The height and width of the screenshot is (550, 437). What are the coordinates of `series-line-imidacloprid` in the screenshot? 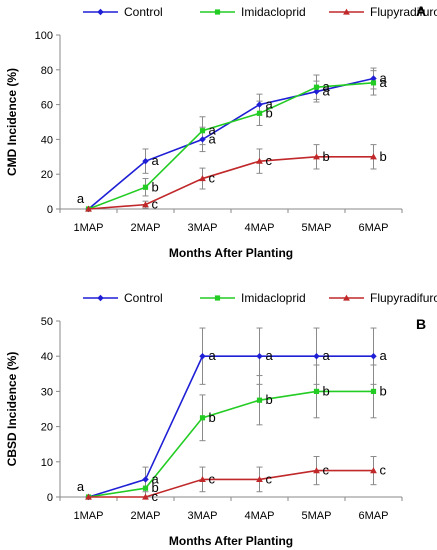 It's located at (231, 444).